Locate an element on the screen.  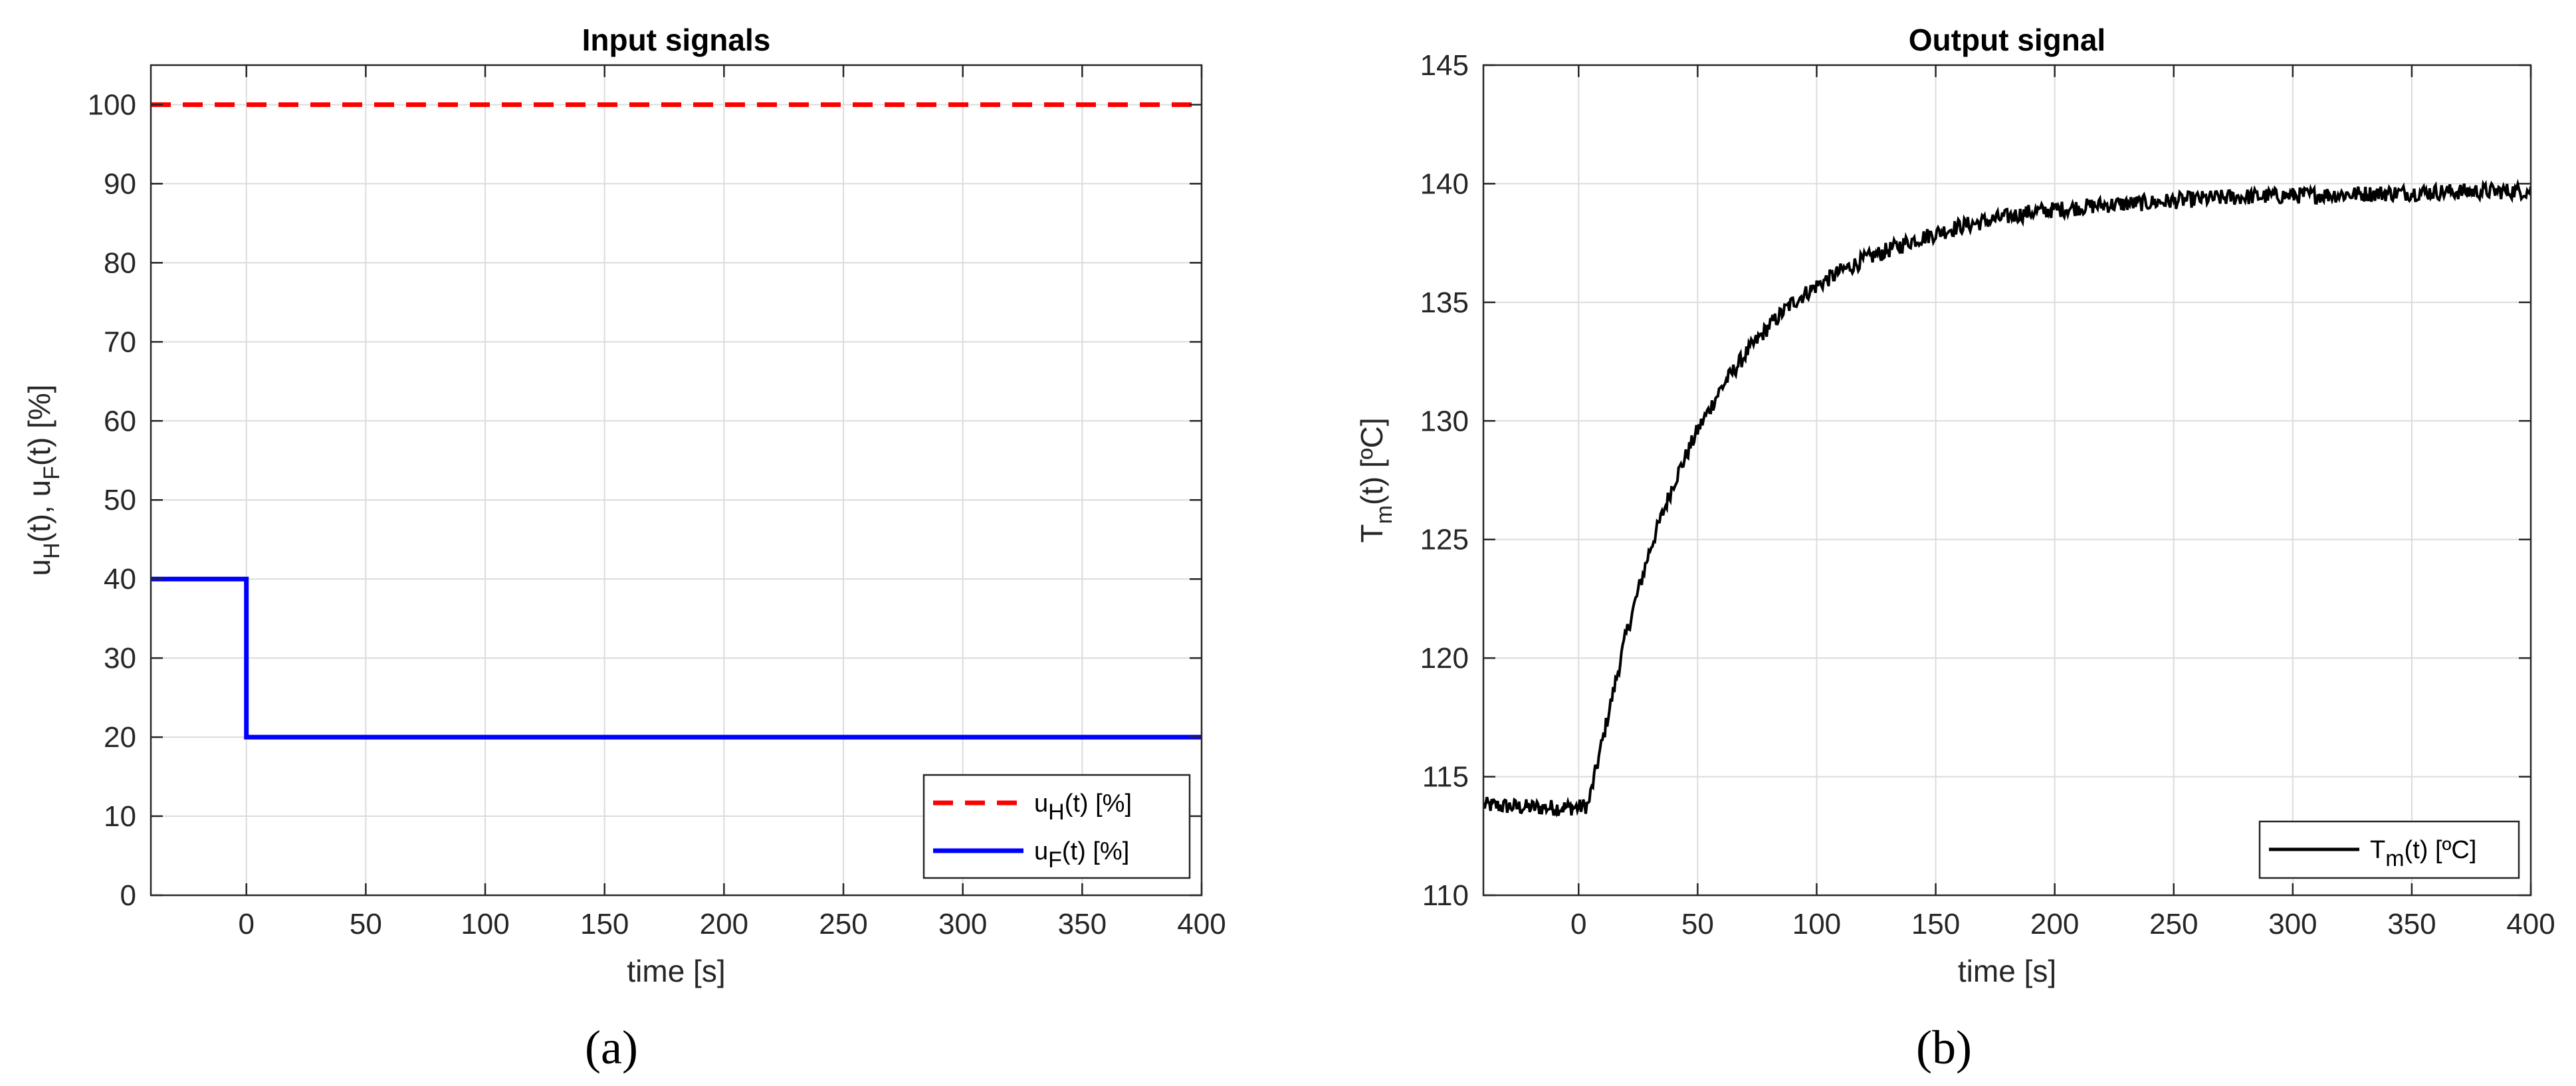
y-tick-label: 130 is located at coordinates (1444, 421).